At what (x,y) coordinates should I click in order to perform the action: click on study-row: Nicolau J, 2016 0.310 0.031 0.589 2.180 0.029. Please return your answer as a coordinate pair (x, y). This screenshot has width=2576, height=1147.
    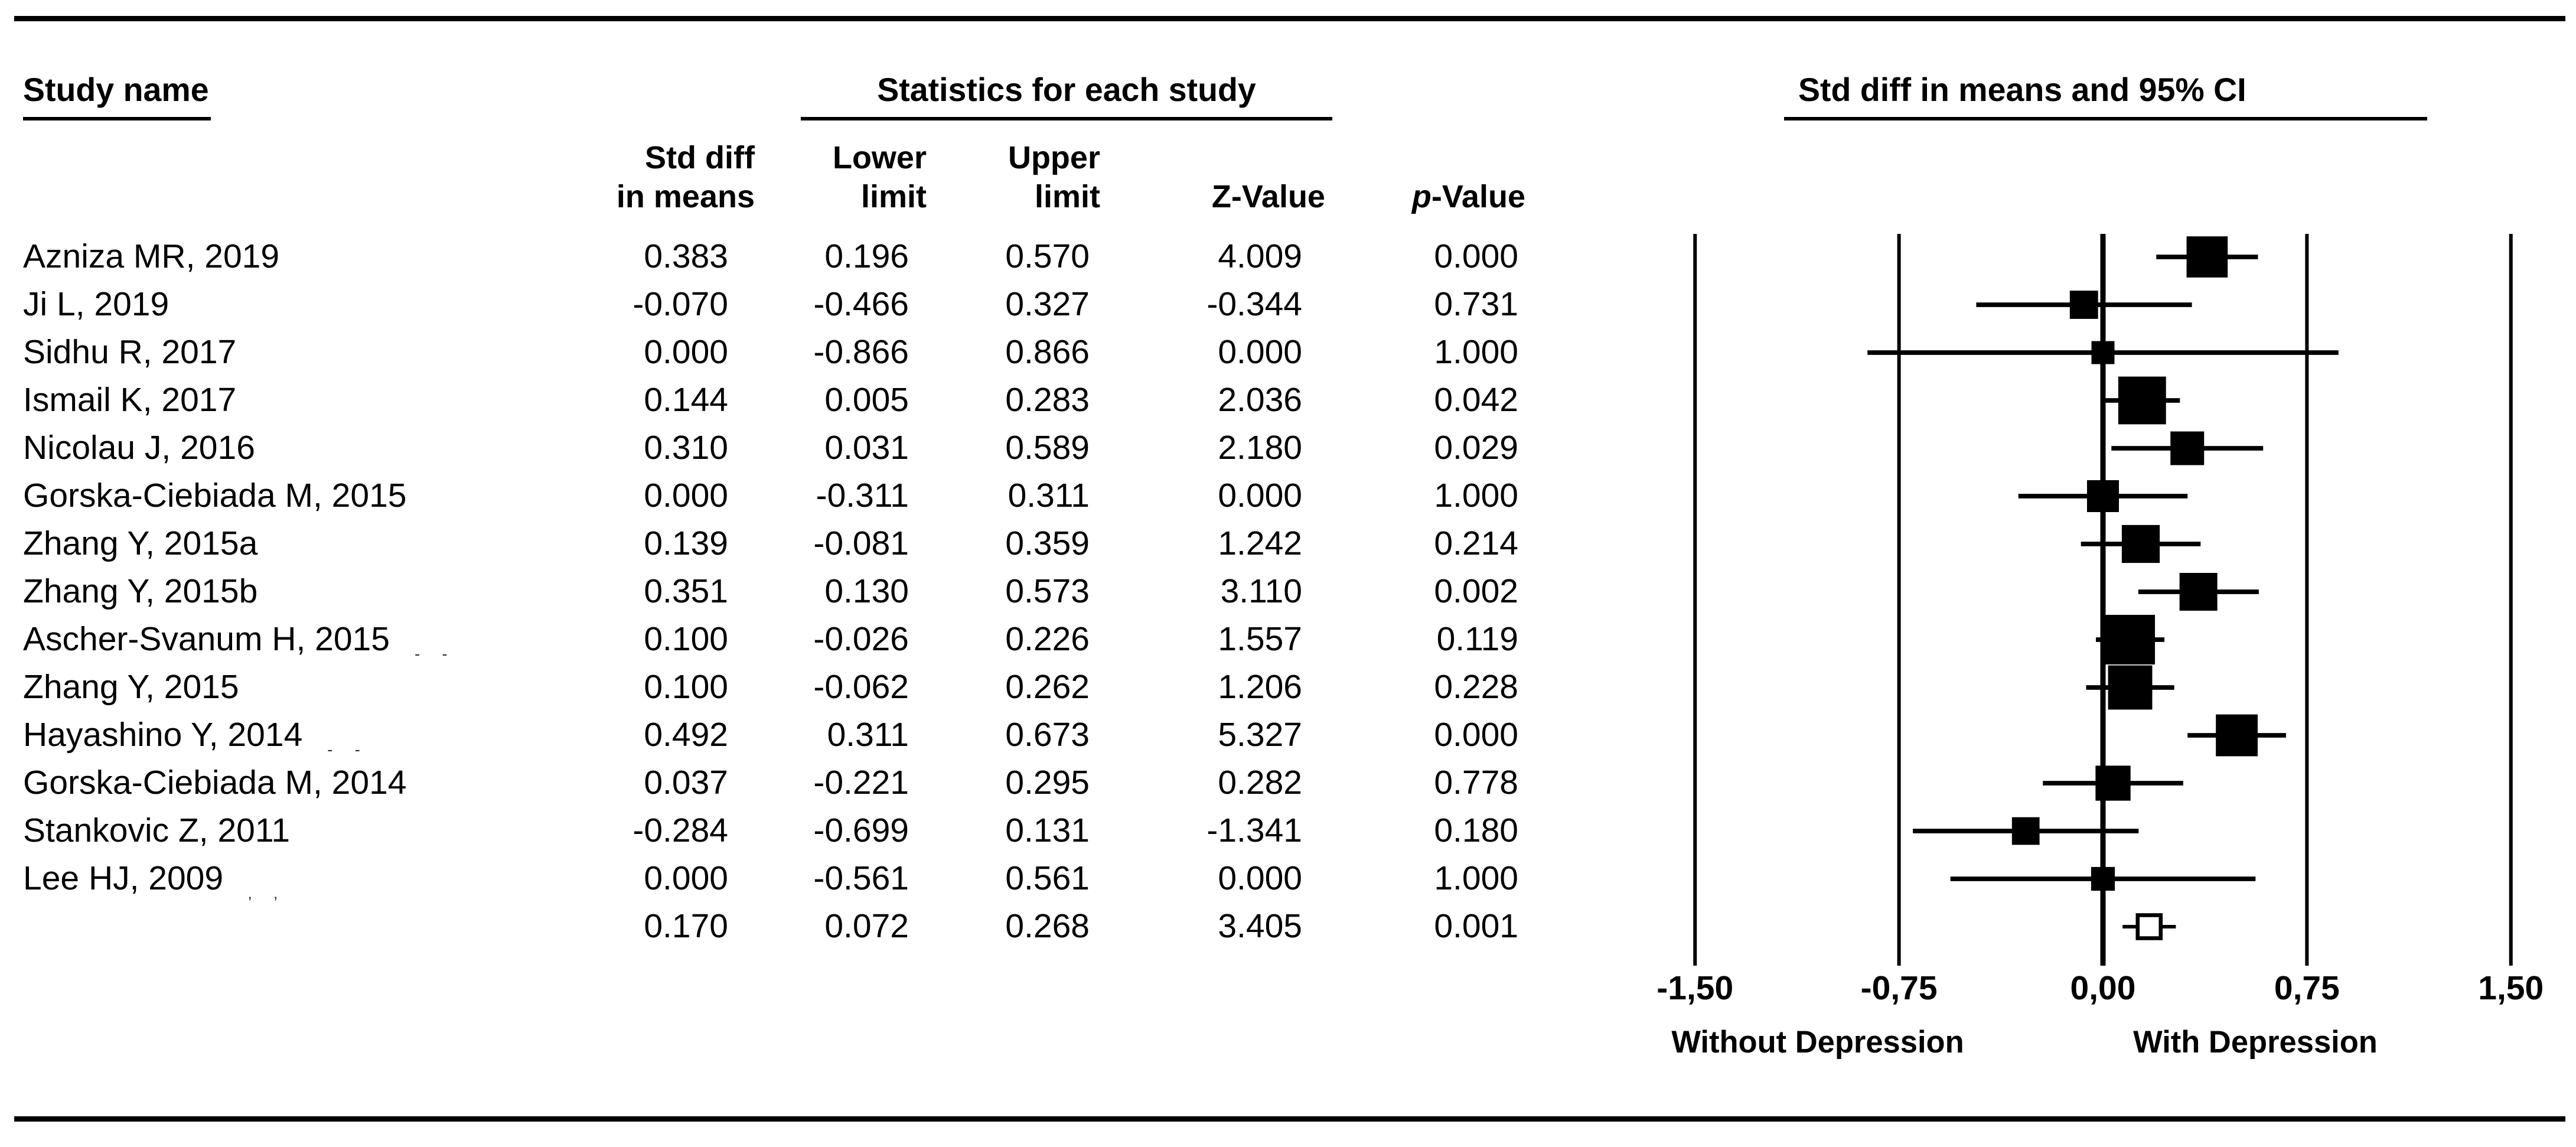
    Looking at the image, I should click on (797, 449).